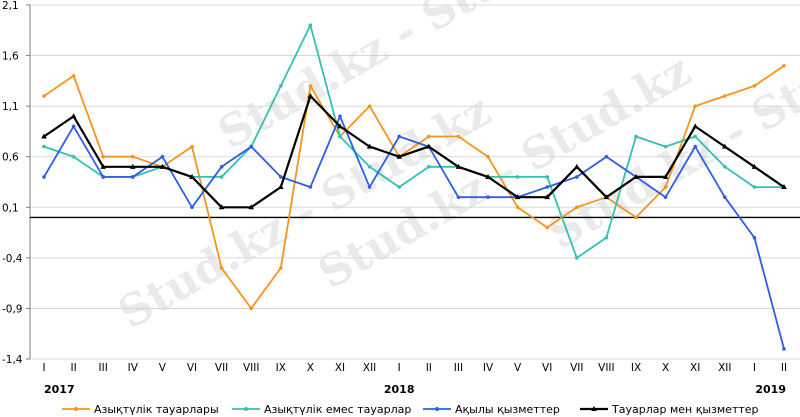 The height and width of the screenshot is (417, 800). What do you see at coordinates (770, 389) in the screenshot?
I see `year-label: 2019` at bounding box center [770, 389].